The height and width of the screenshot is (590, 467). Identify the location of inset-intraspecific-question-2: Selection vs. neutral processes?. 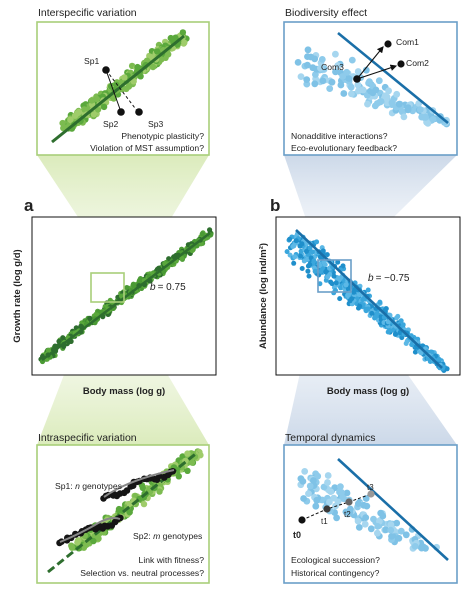
(142, 573).